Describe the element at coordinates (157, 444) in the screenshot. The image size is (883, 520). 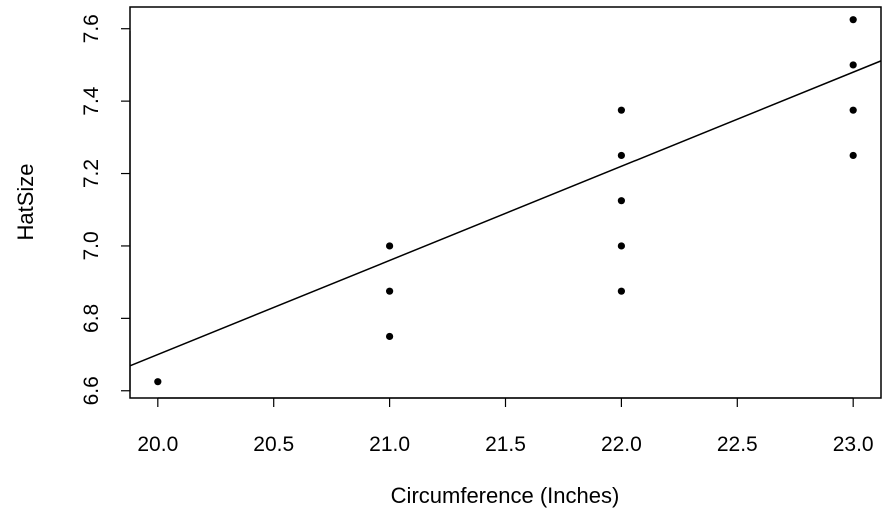
I see `x-tick-label: 20.0` at that location.